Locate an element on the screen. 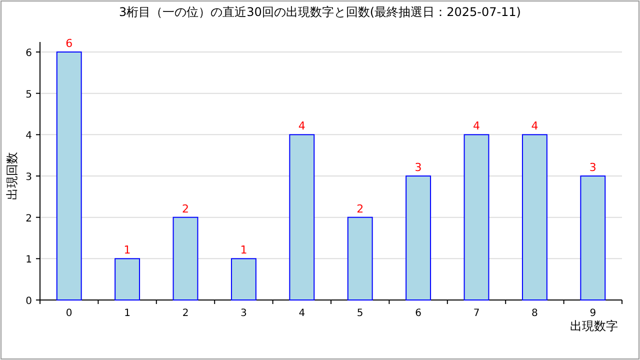  x-tick-label: 8 is located at coordinates (535, 313).